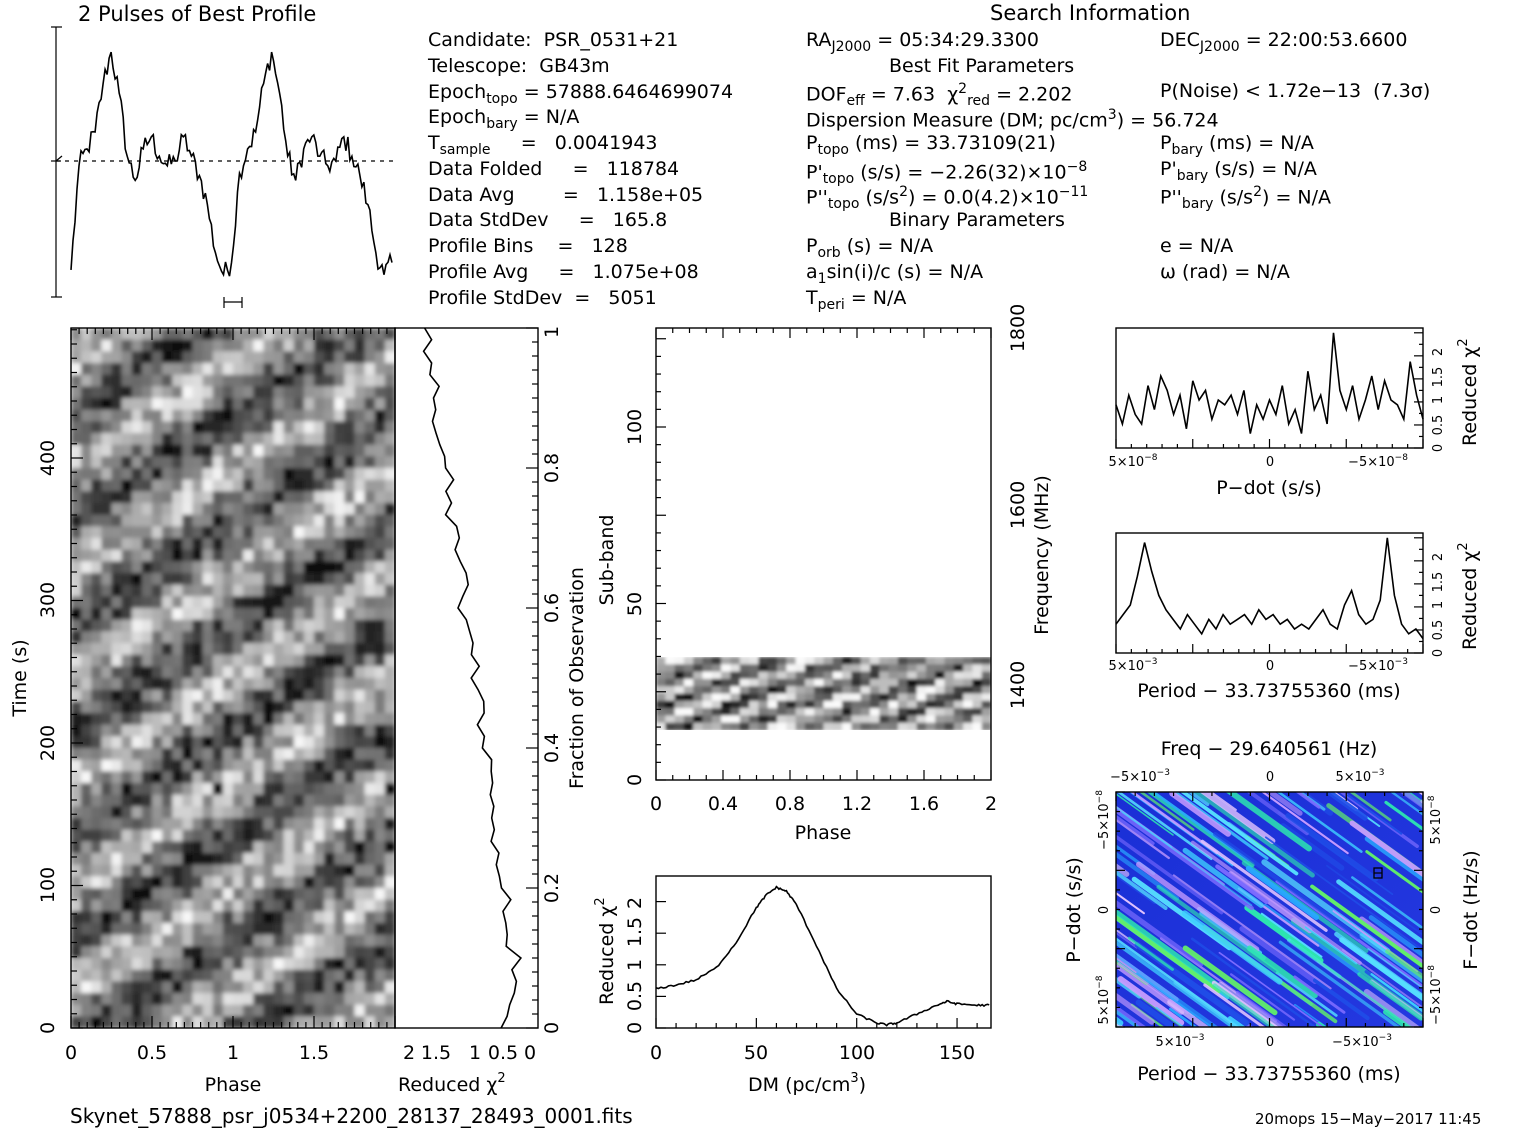 Image resolution: width=1517 pixels, height=1133 pixels. Describe the element at coordinates (1438, 630) in the screenshot. I see `per-ytick-1: 0.5` at that location.